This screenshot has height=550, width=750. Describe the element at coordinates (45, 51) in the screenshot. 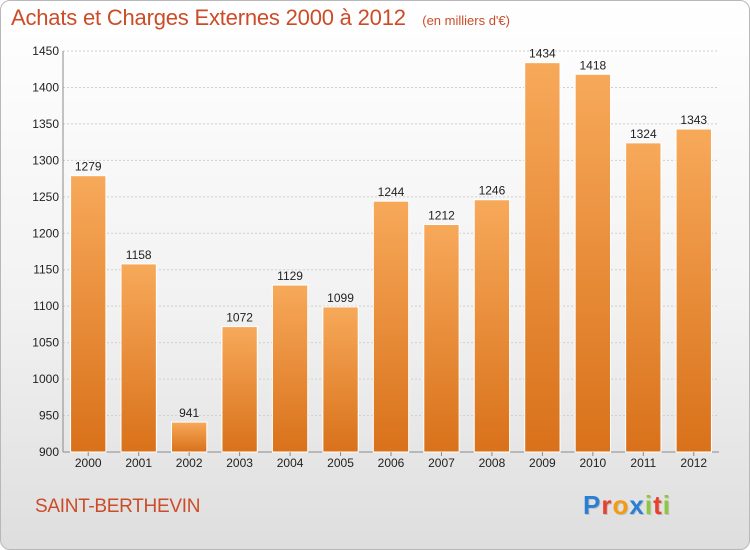

I see `y-tick-label: 1450` at that location.